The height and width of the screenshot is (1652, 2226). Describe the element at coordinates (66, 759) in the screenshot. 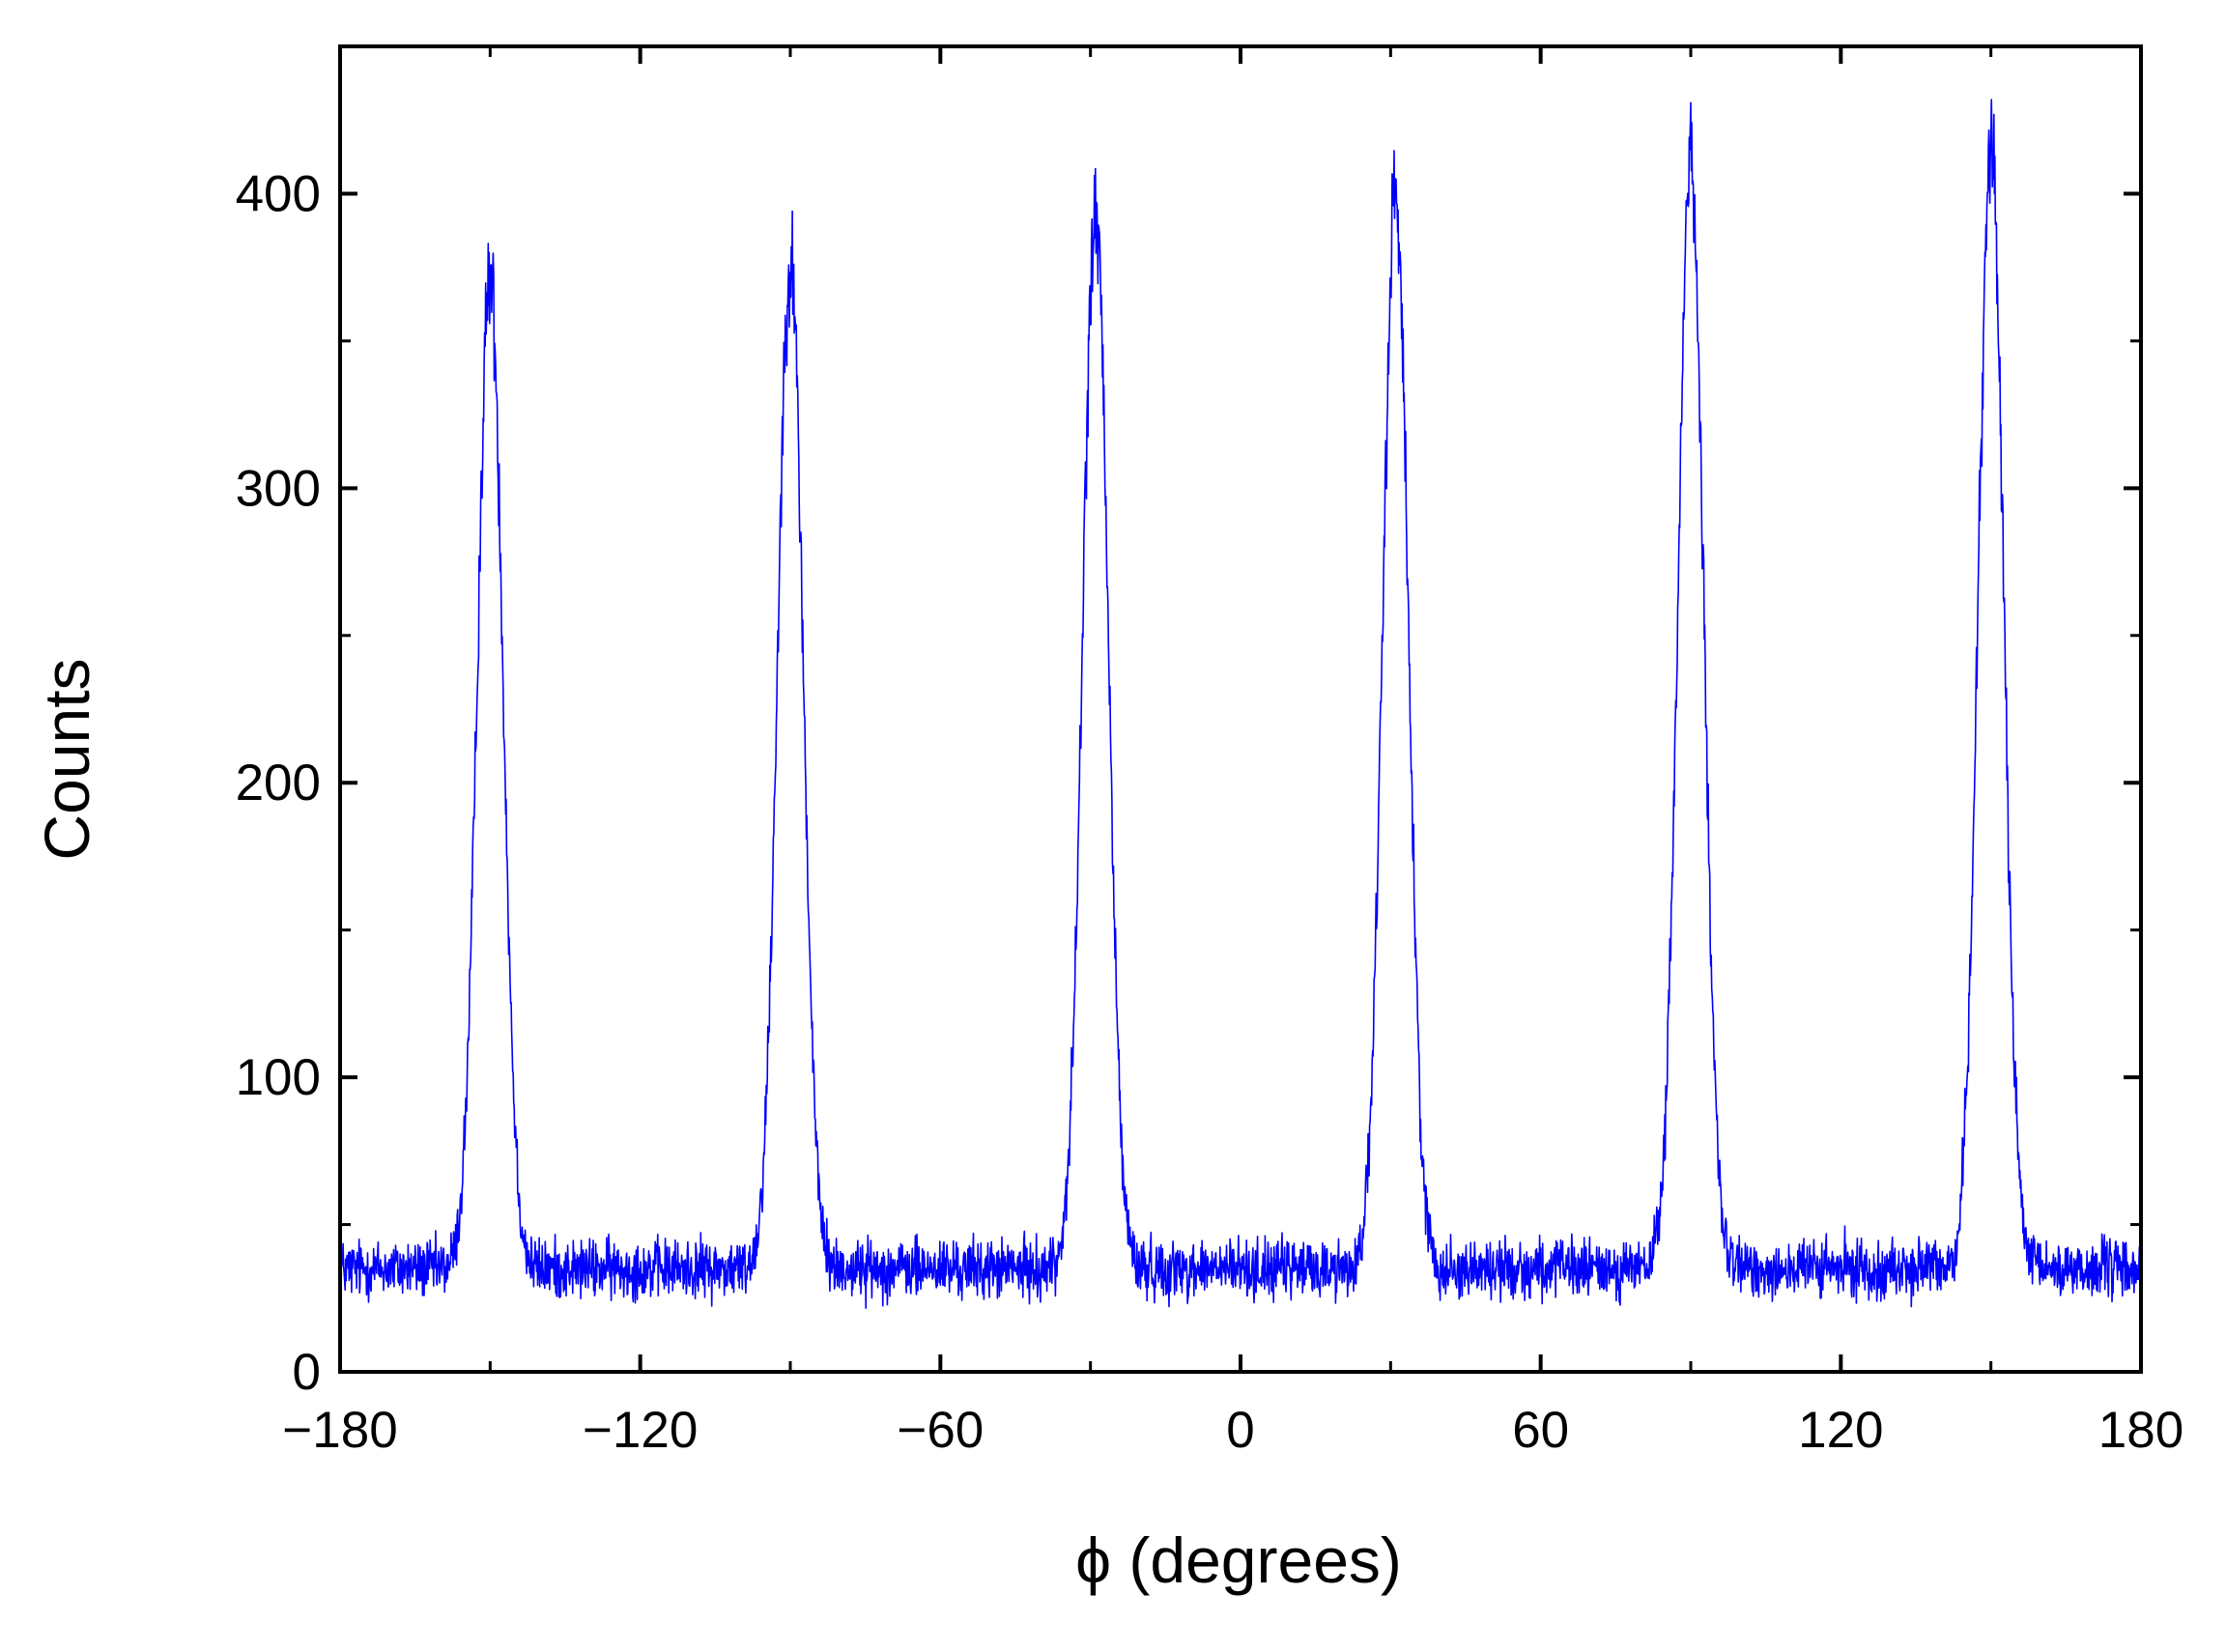

I see `y-axis-title: Counts` at that location.